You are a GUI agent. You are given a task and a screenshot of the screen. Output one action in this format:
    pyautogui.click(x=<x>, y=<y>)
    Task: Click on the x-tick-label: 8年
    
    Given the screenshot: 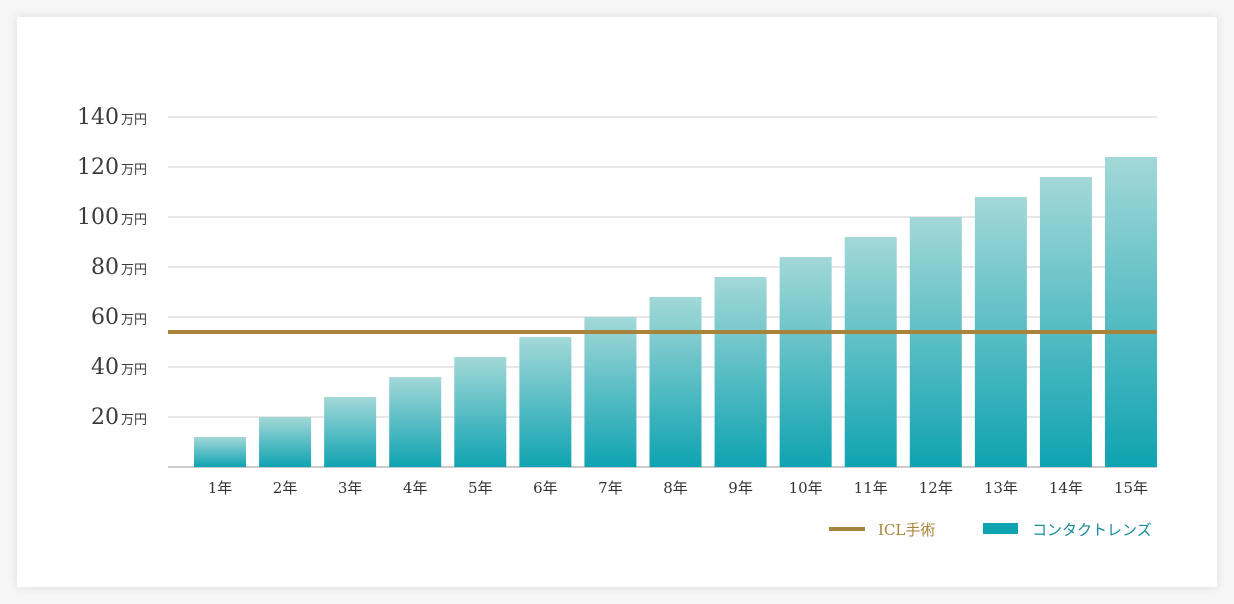 What is the action you would take?
    pyautogui.click(x=675, y=488)
    